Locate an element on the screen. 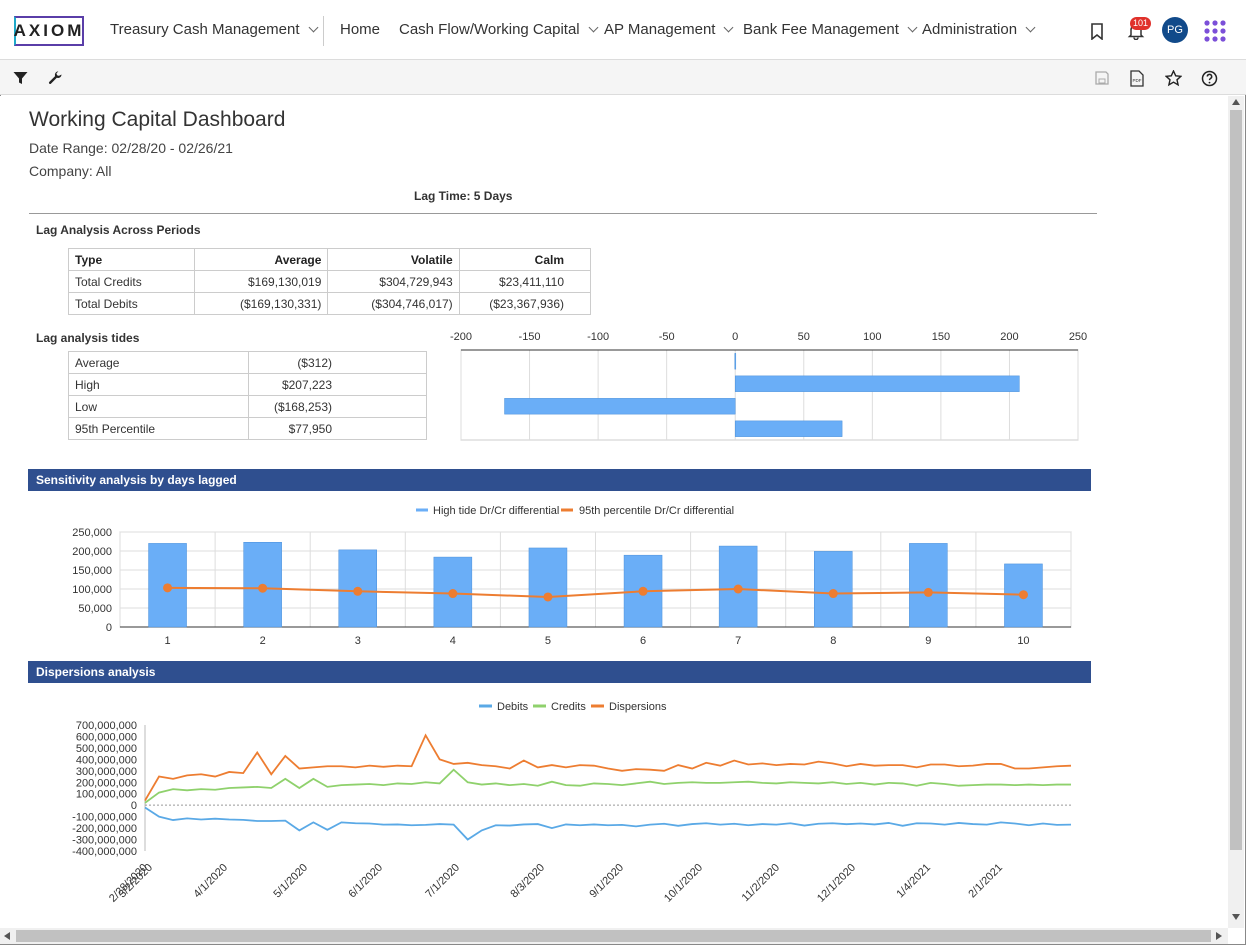  table-header-row: Type Average Volatile Calm is located at coordinates (329, 259).